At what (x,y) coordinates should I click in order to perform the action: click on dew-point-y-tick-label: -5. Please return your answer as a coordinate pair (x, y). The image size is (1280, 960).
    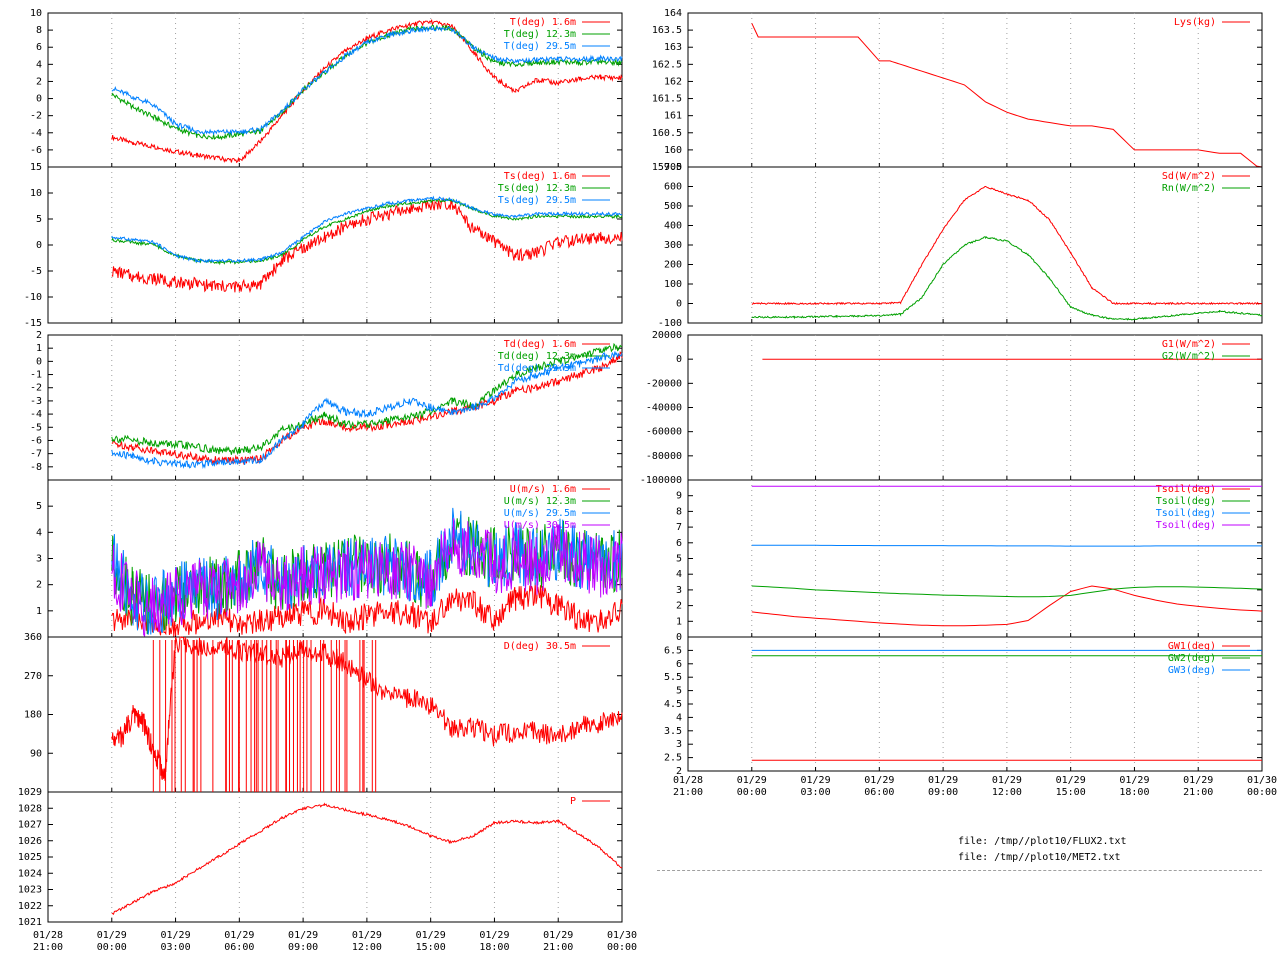
    Looking at the image, I should click on (36, 427).